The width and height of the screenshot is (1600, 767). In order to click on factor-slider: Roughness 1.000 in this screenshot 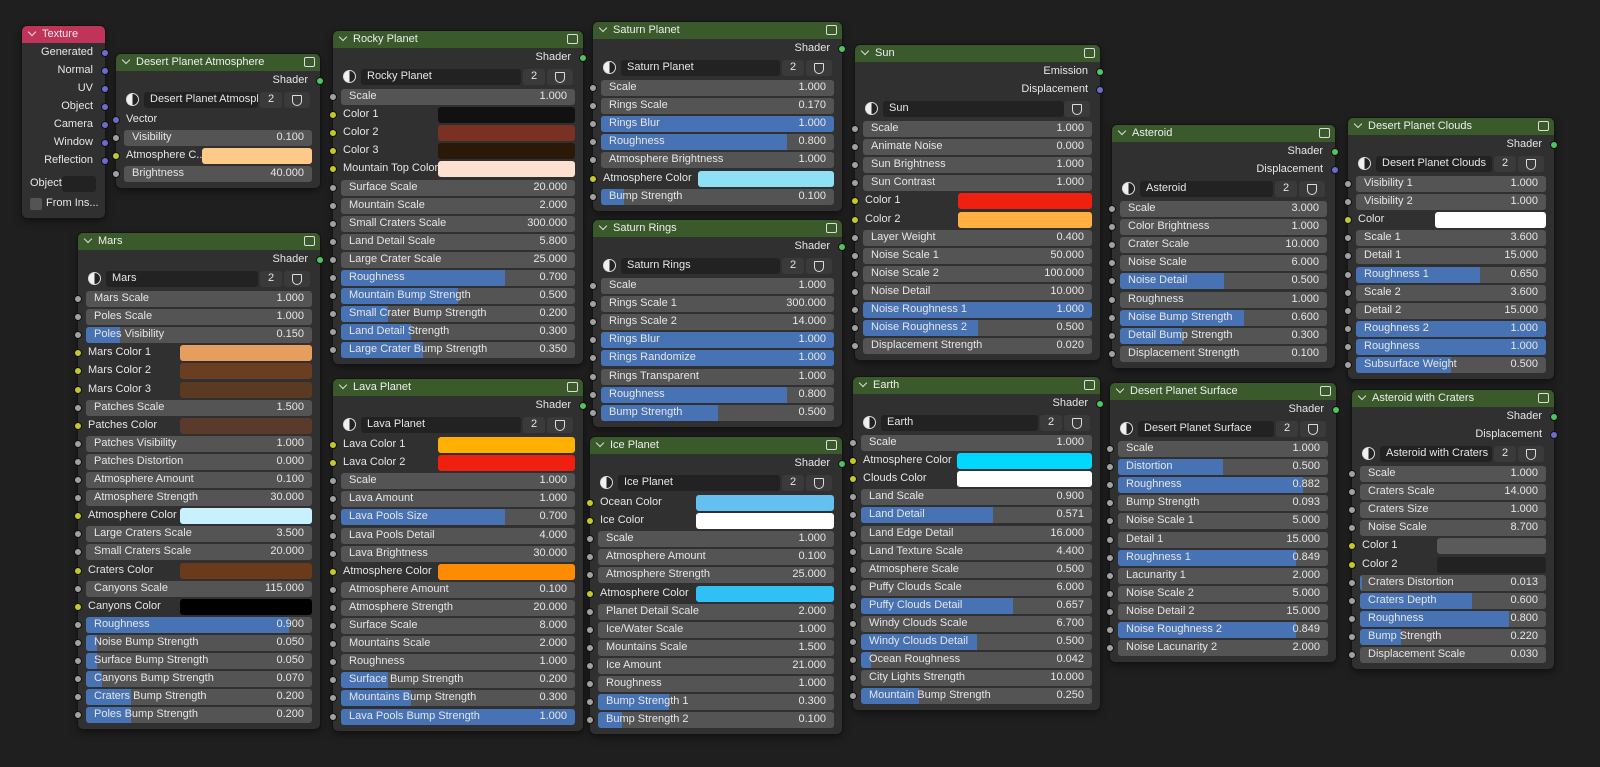, I will do `click(1451, 346)`.